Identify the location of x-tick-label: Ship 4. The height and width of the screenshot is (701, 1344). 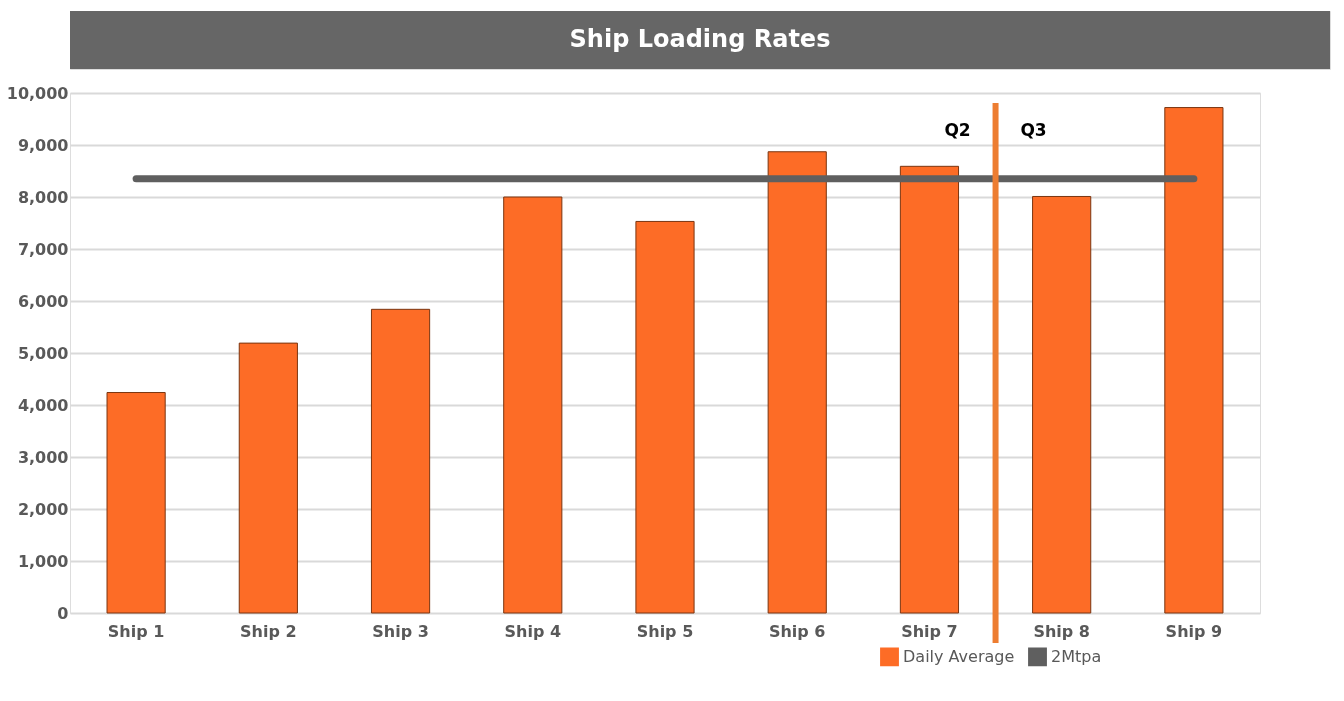
(533, 631).